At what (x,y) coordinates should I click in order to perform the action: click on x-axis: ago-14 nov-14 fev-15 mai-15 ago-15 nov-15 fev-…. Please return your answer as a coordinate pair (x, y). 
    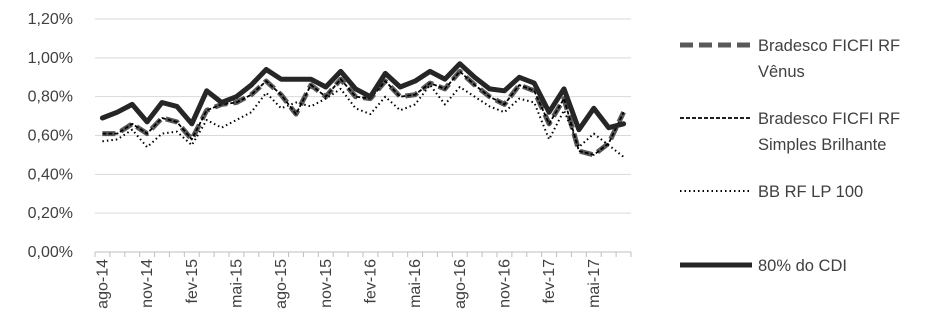
    Looking at the image, I should click on (363, 280).